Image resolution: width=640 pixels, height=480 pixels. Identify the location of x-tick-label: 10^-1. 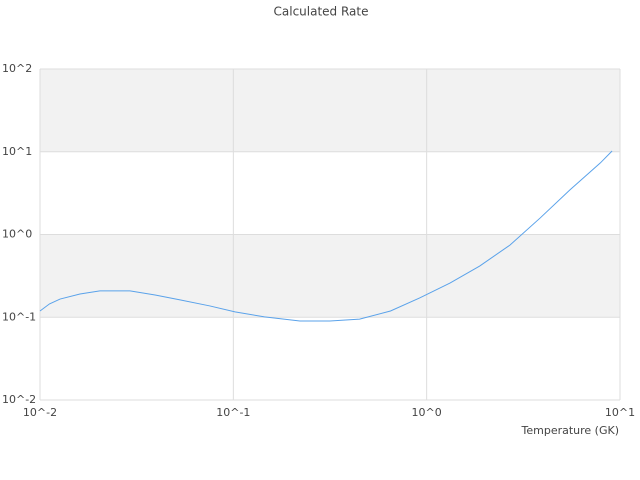
(233, 412).